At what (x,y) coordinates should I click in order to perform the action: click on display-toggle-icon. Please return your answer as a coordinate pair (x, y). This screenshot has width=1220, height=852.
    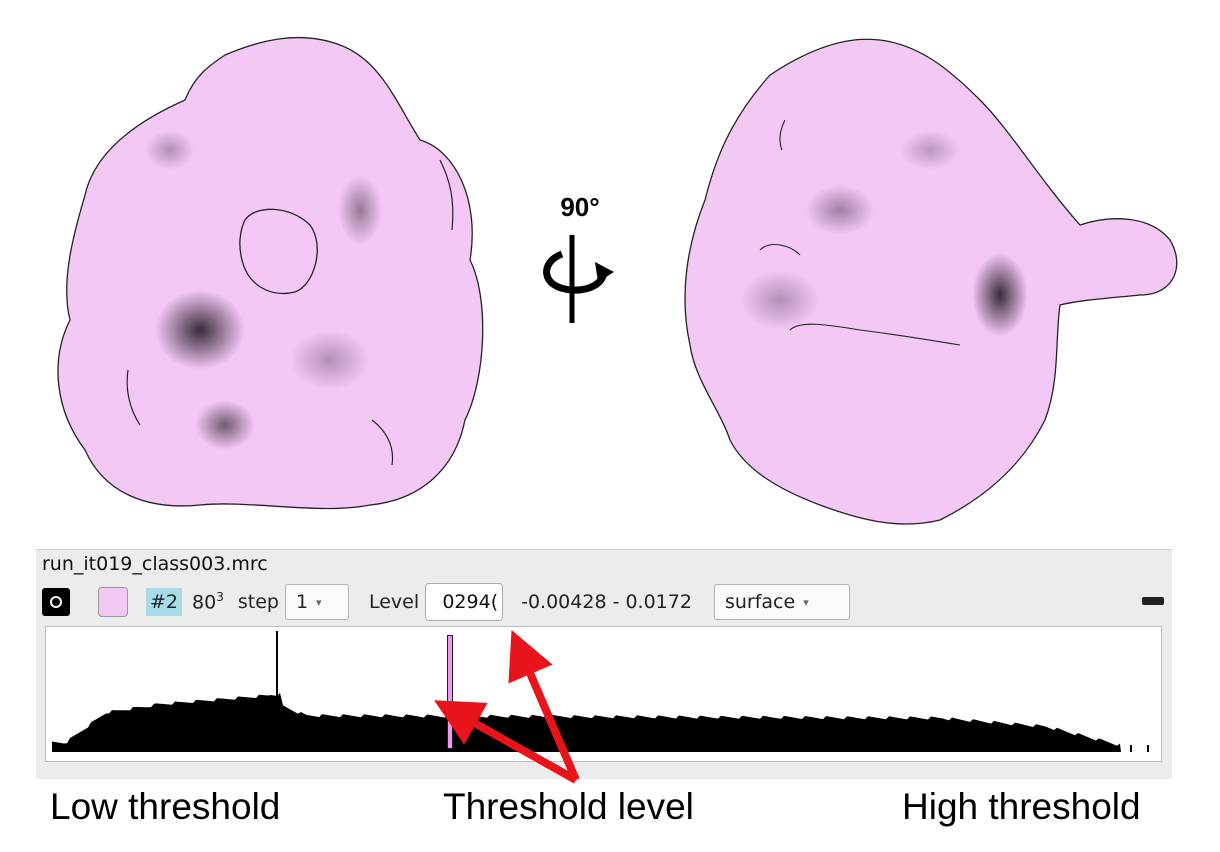
    Looking at the image, I should click on (56, 602).